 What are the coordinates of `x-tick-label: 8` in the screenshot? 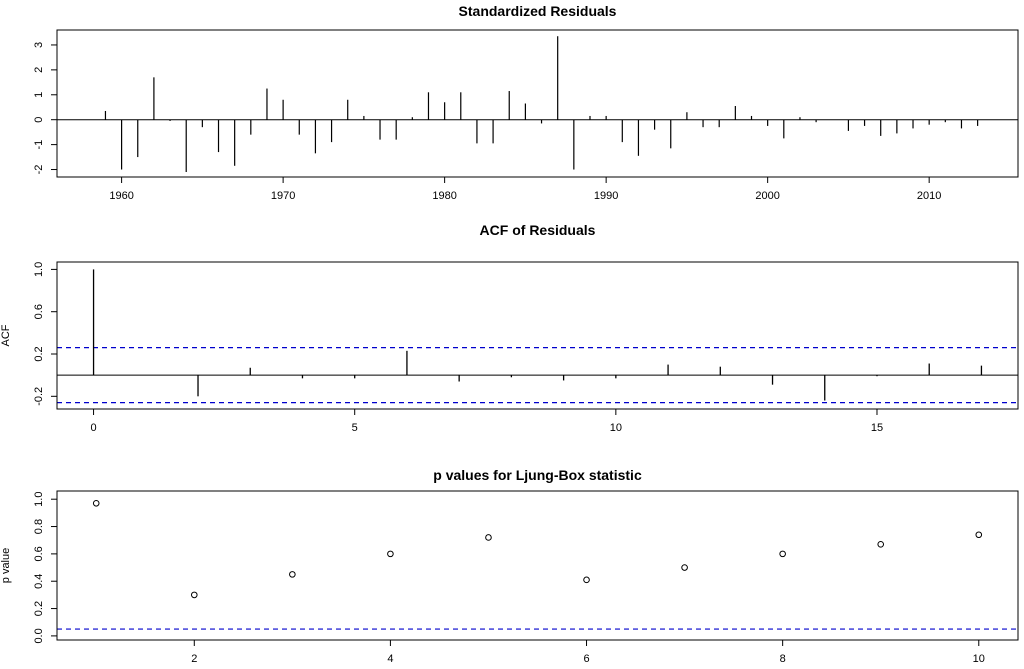 It's located at (783, 659).